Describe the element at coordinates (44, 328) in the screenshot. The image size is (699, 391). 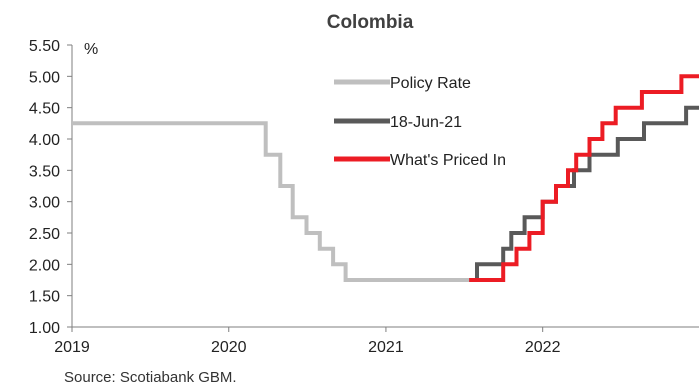
I see `y-tick-label: 1.00` at that location.